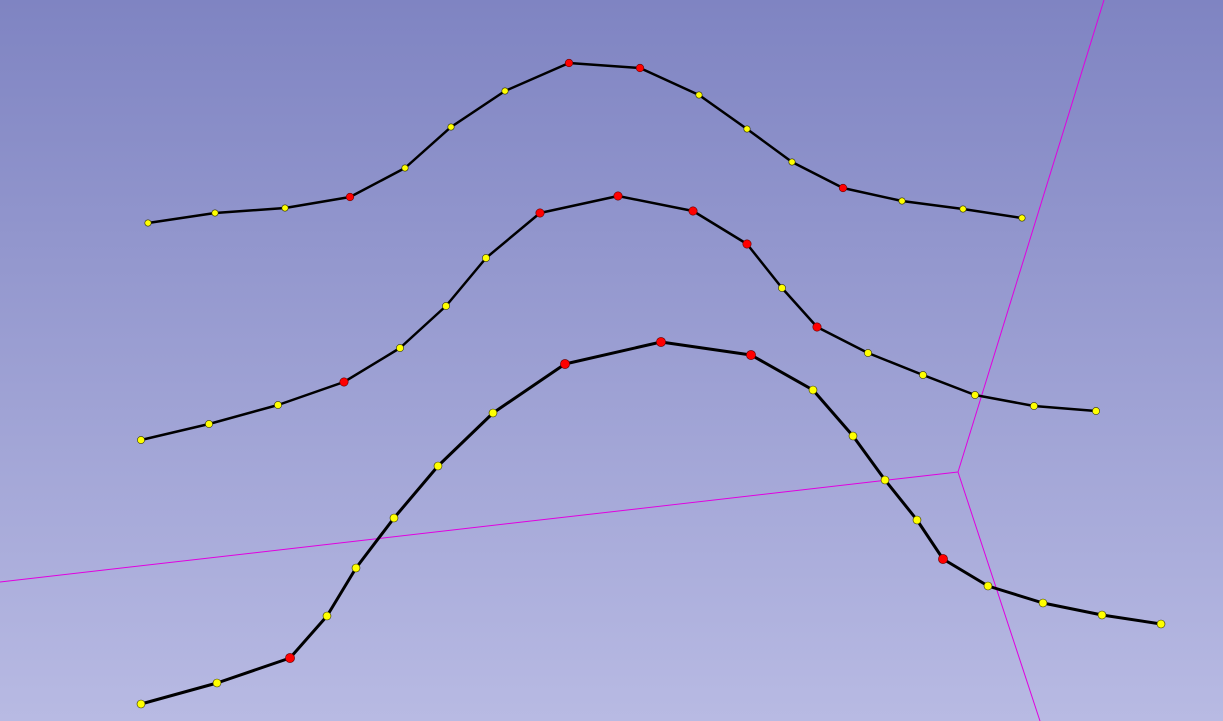 The width and height of the screenshot is (1223, 721). I want to click on axis-left, so click(479, 527).